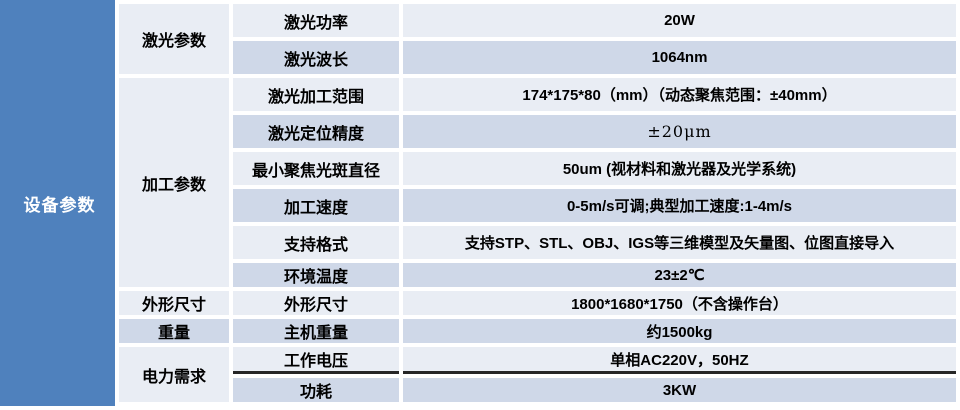  What do you see at coordinates (316, 360) in the screenshot?
I see `param-cell-working-voltage: 工作电压` at bounding box center [316, 360].